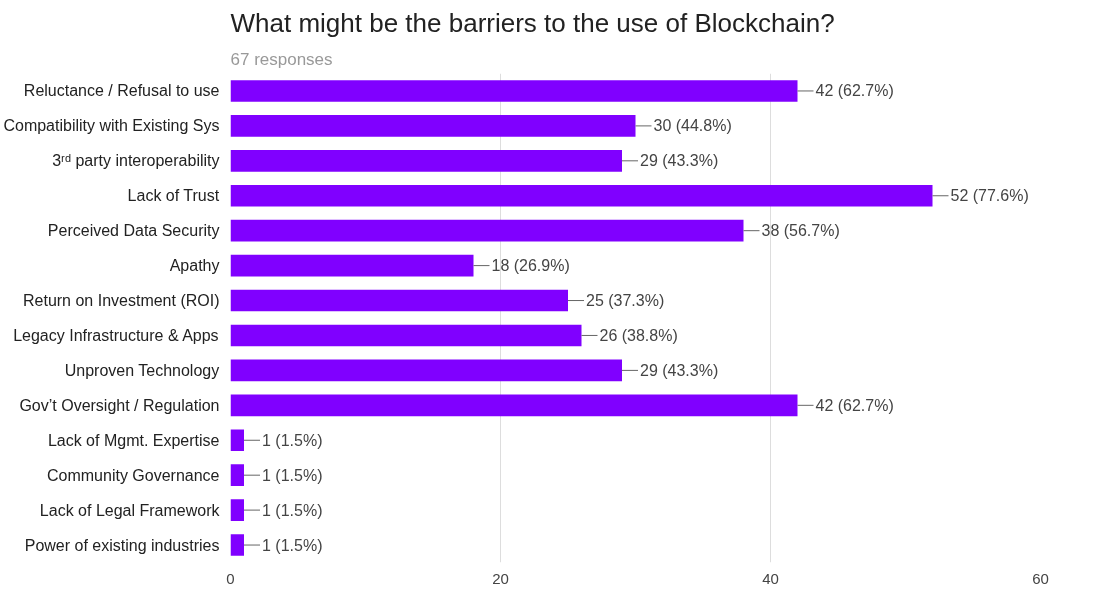 This screenshot has width=1104, height=590. What do you see at coordinates (136, 161) in the screenshot?
I see `y-tick-label: 3ʳᵈ party interoperability` at bounding box center [136, 161].